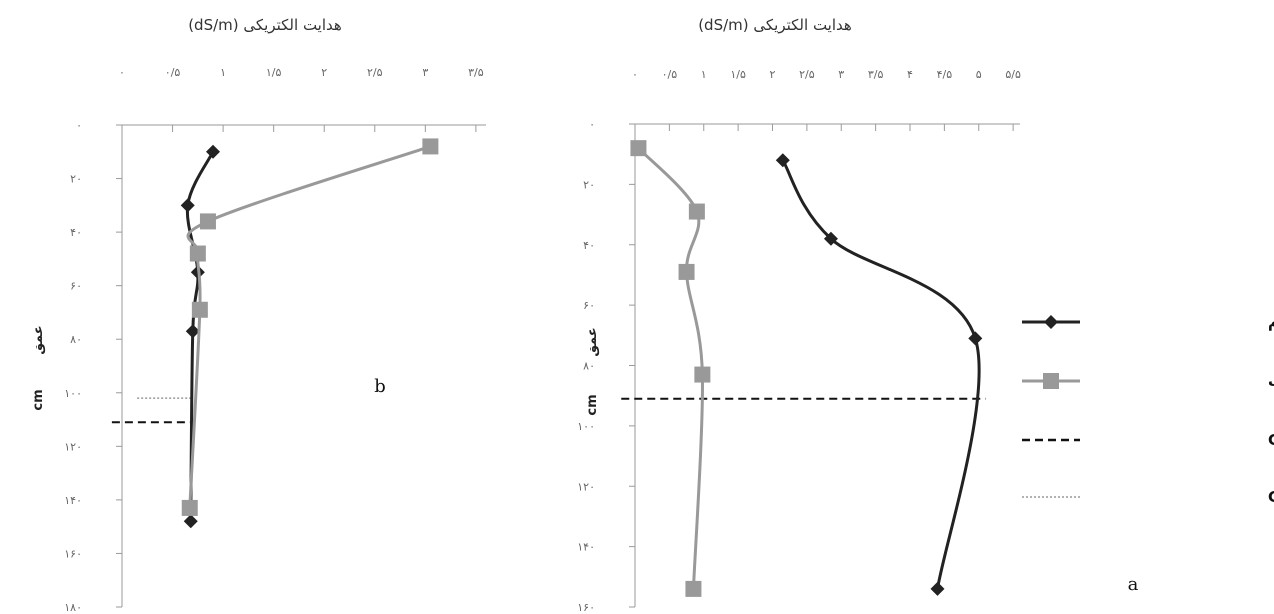 Image resolution: width=1274 pixels, height=614 pixels. Describe the element at coordinates (945, 74) in the screenshot. I see `x-tick-label: ۴/۵` at that location.